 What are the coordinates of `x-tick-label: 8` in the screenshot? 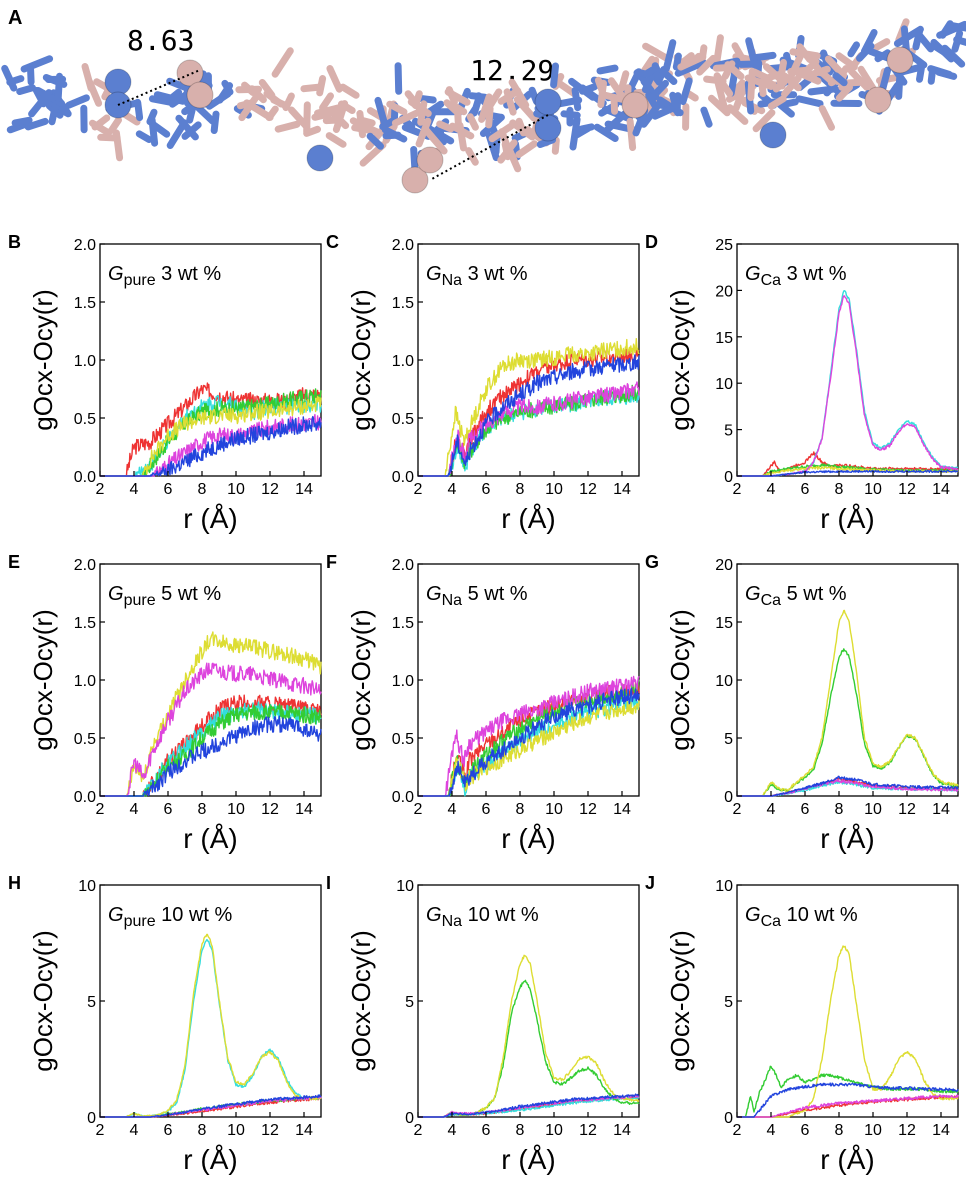 It's located at (520, 1130).